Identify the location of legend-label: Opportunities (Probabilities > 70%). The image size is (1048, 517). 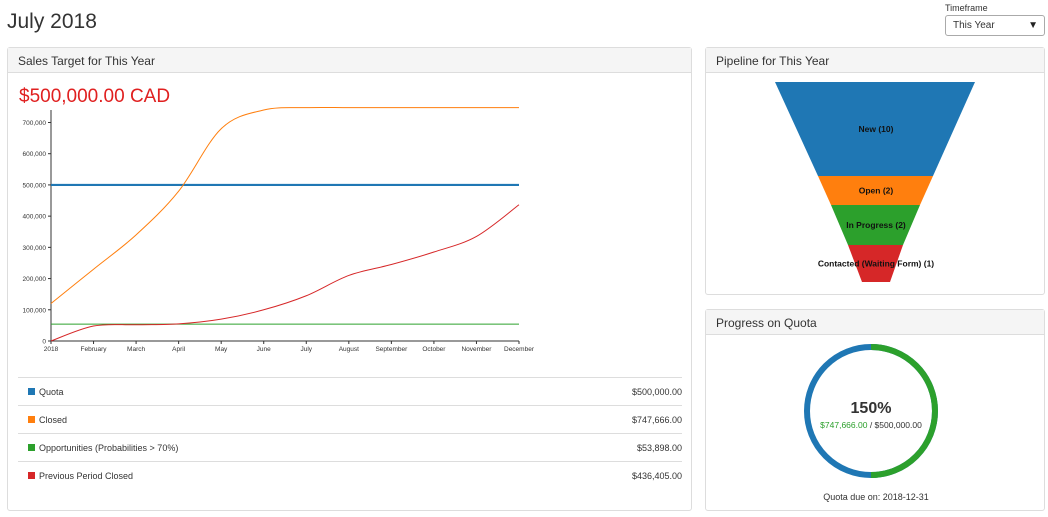
(109, 447).